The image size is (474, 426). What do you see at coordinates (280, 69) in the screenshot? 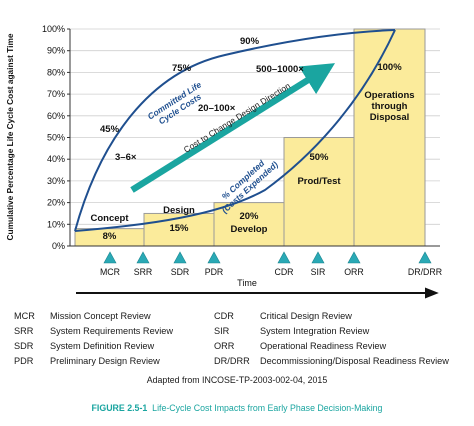
I see `multiplier-3: 500–1000×` at bounding box center [280, 69].